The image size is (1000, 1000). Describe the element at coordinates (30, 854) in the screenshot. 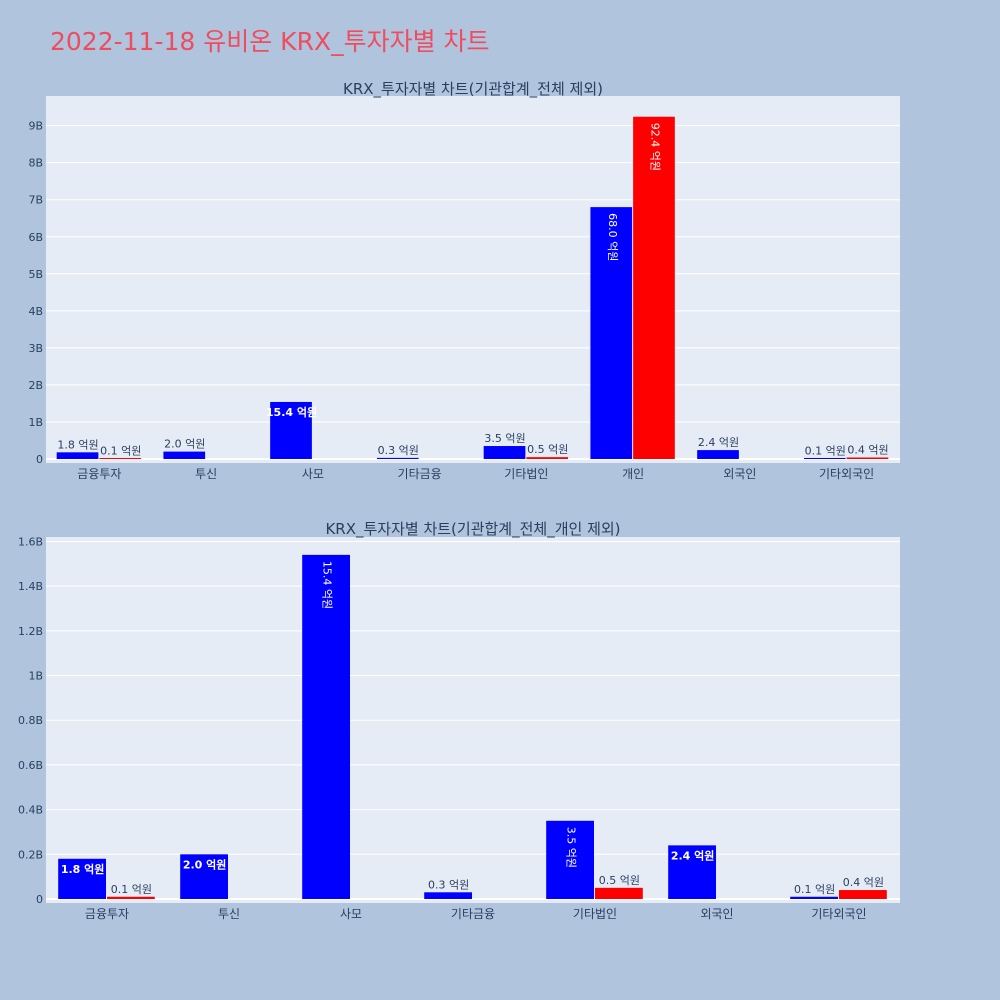

I see `y-tick-label: 0.2B` at that location.